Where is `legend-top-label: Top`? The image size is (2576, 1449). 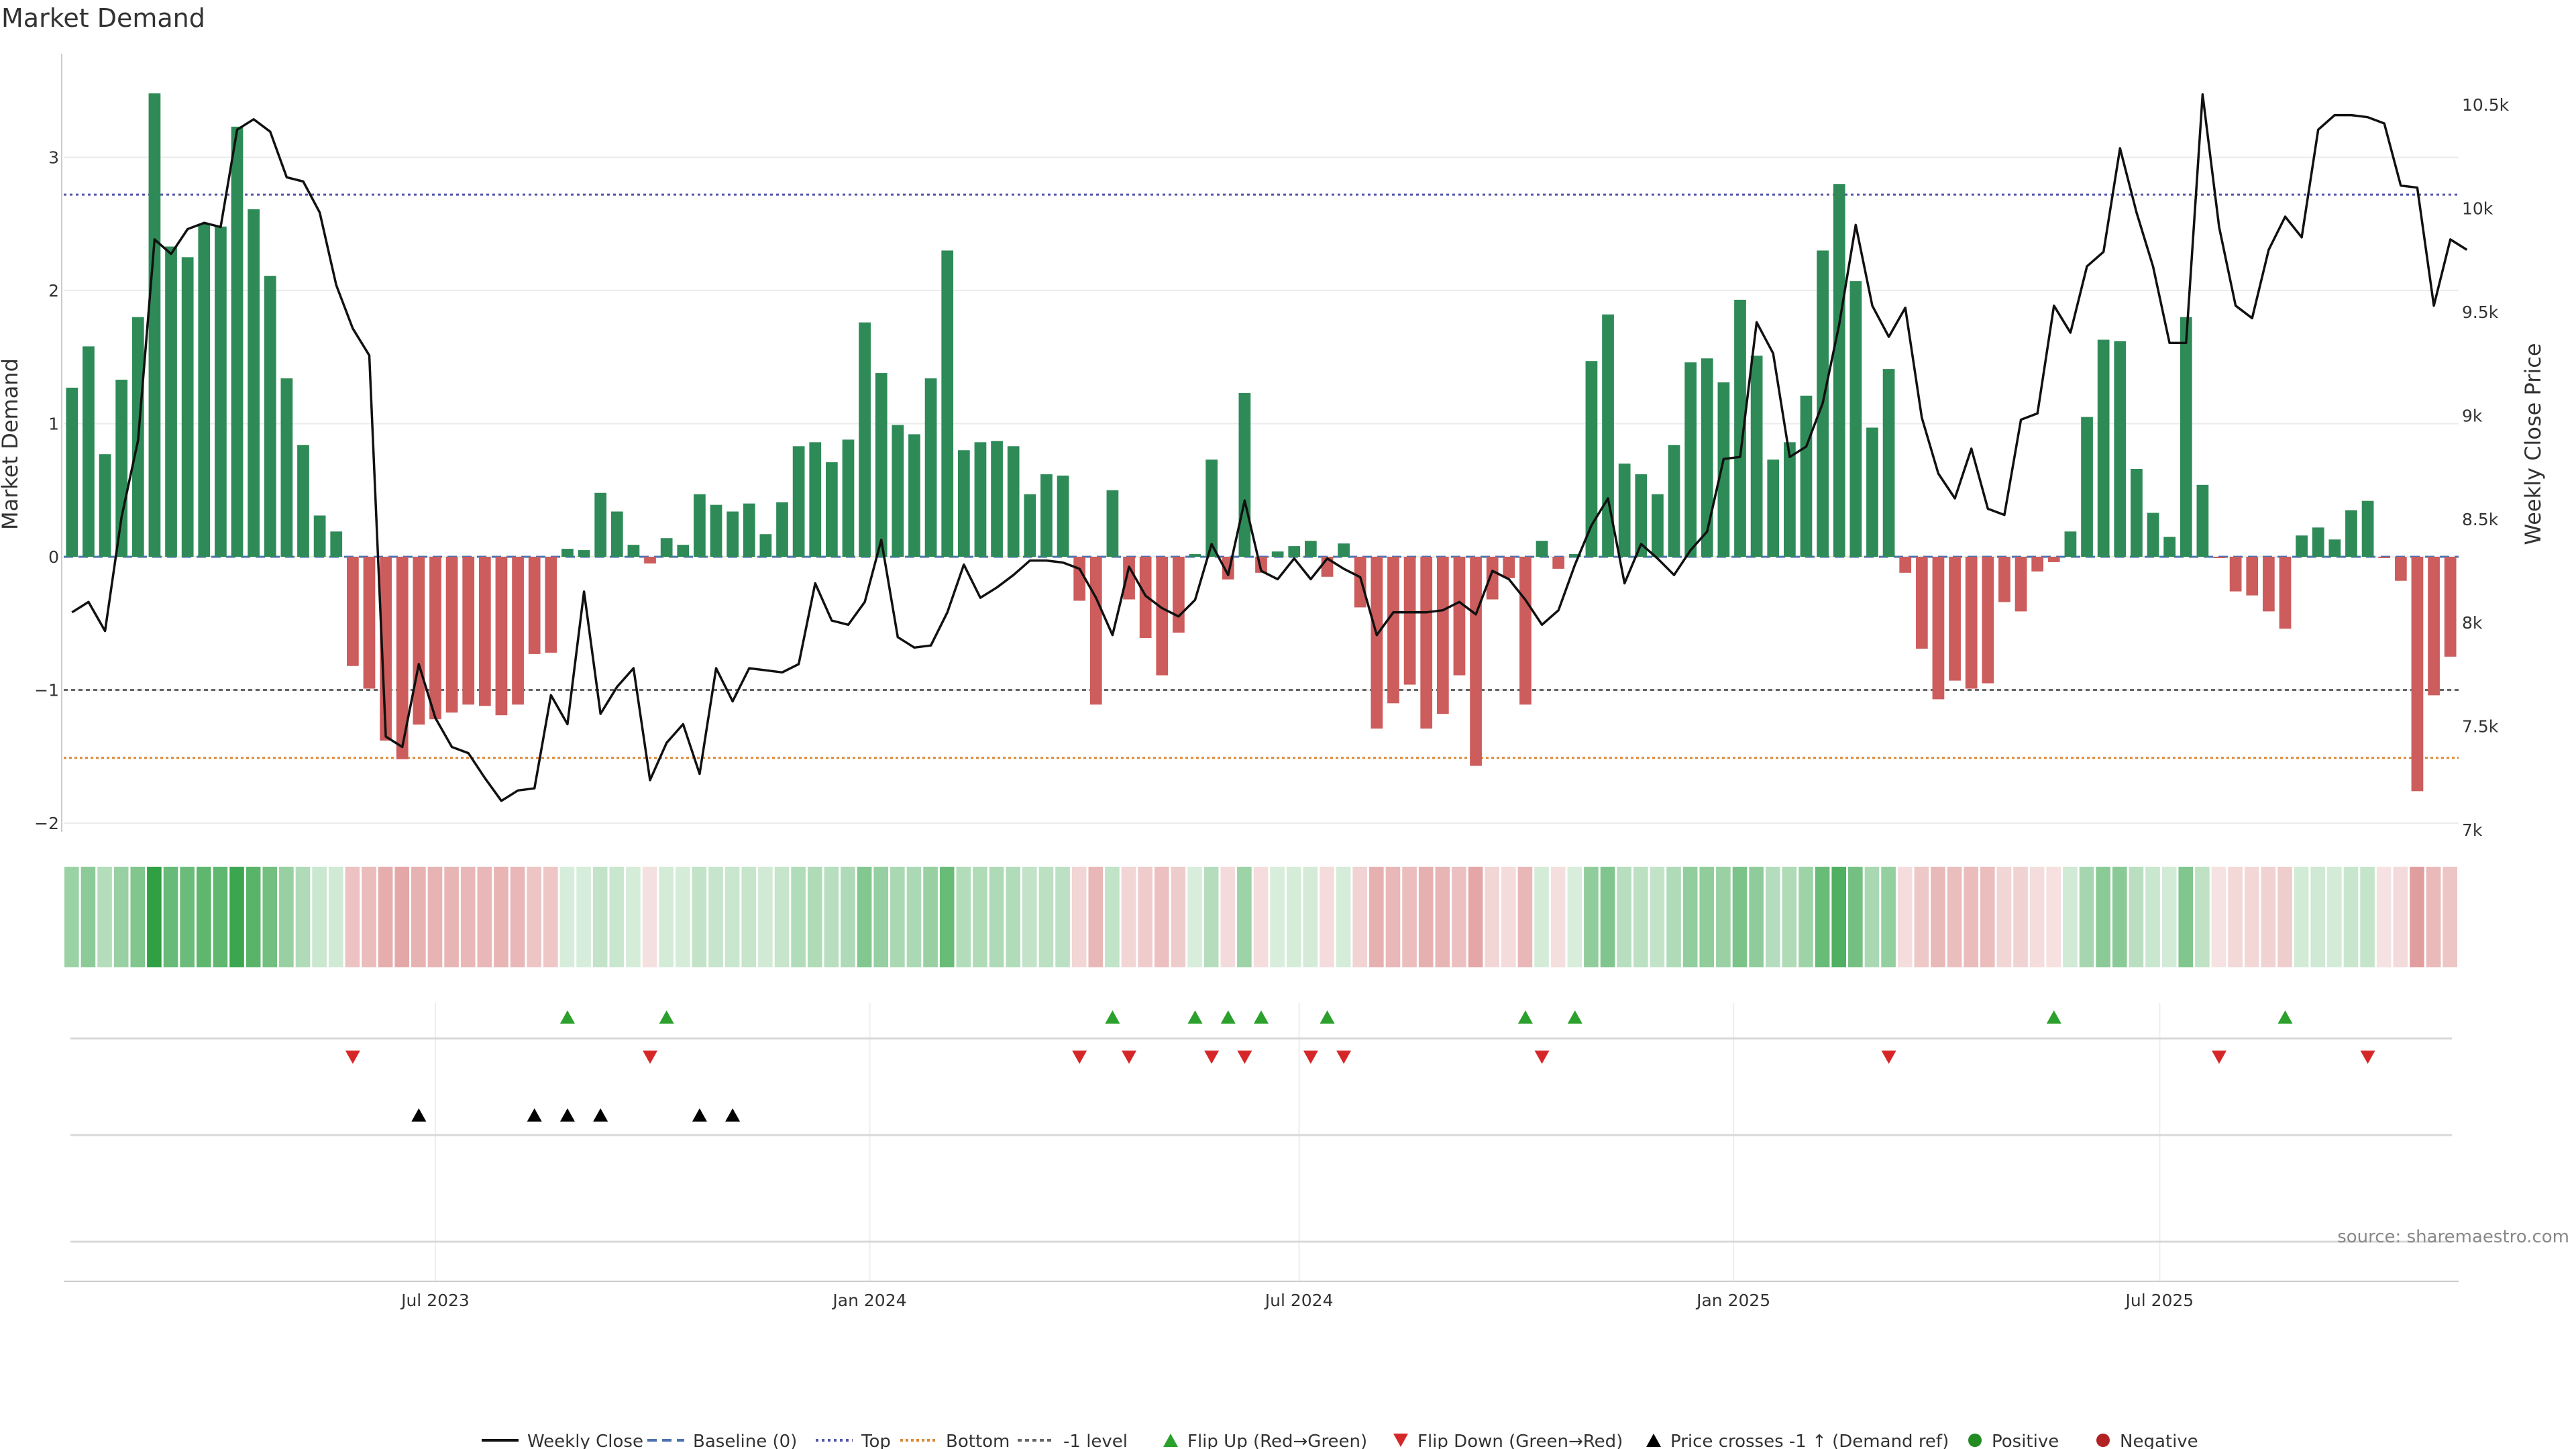
legend-top-label: Top is located at coordinates (876, 1440).